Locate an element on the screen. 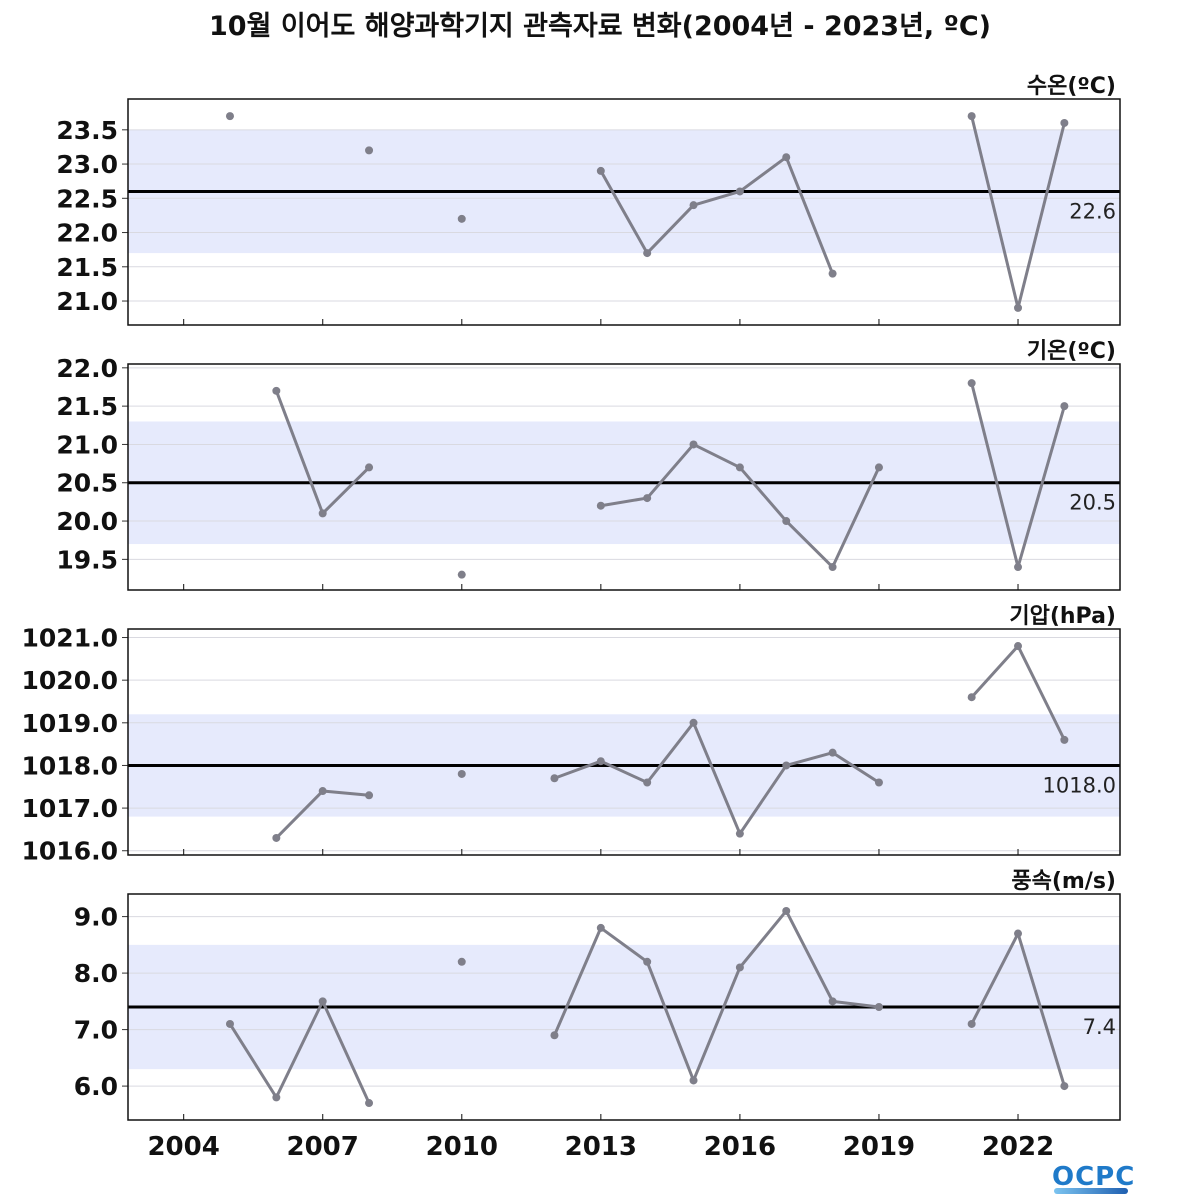  x-tick-label: 2019 is located at coordinates (879, 1147).